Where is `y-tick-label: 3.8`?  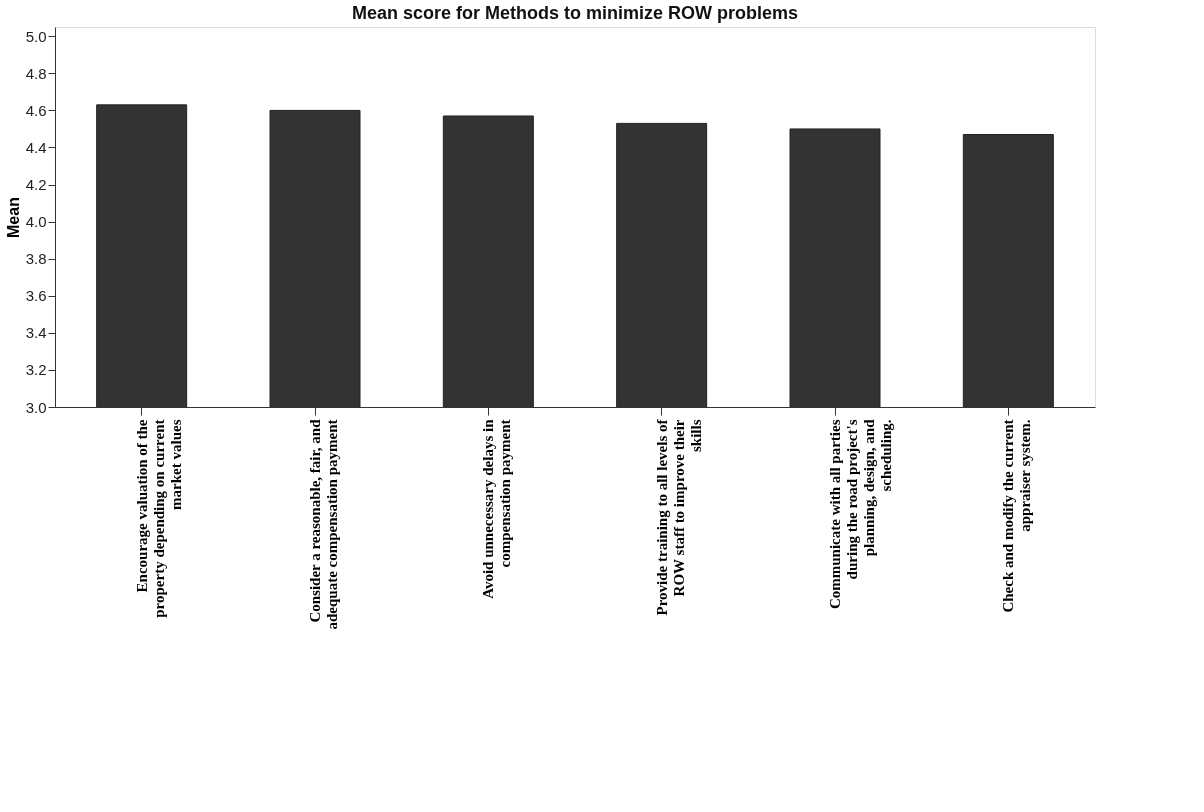 y-tick-label: 3.8 is located at coordinates (36, 259).